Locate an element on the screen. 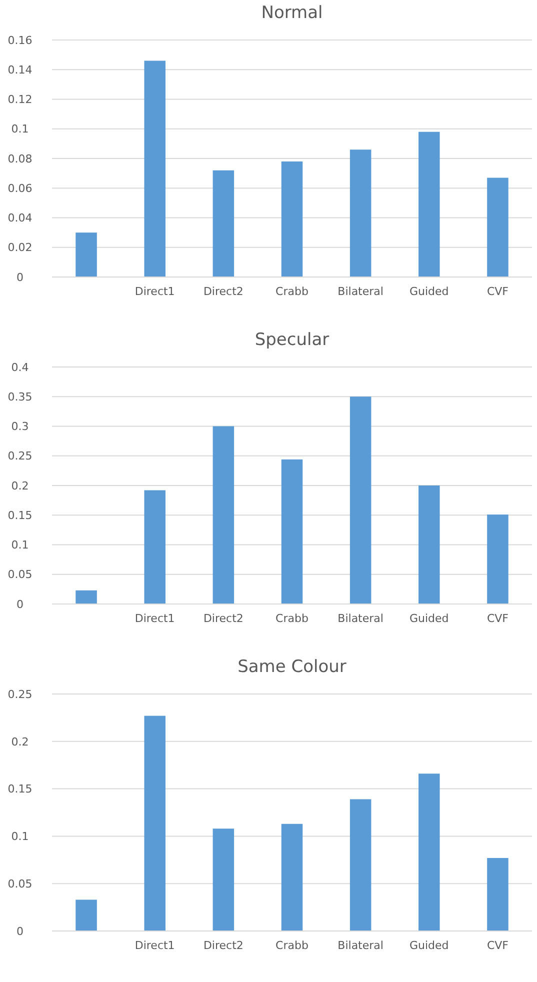 Image resolution: width=537 pixels, height=982 pixels. y-tick-label: 0.35 is located at coordinates (20, 397).